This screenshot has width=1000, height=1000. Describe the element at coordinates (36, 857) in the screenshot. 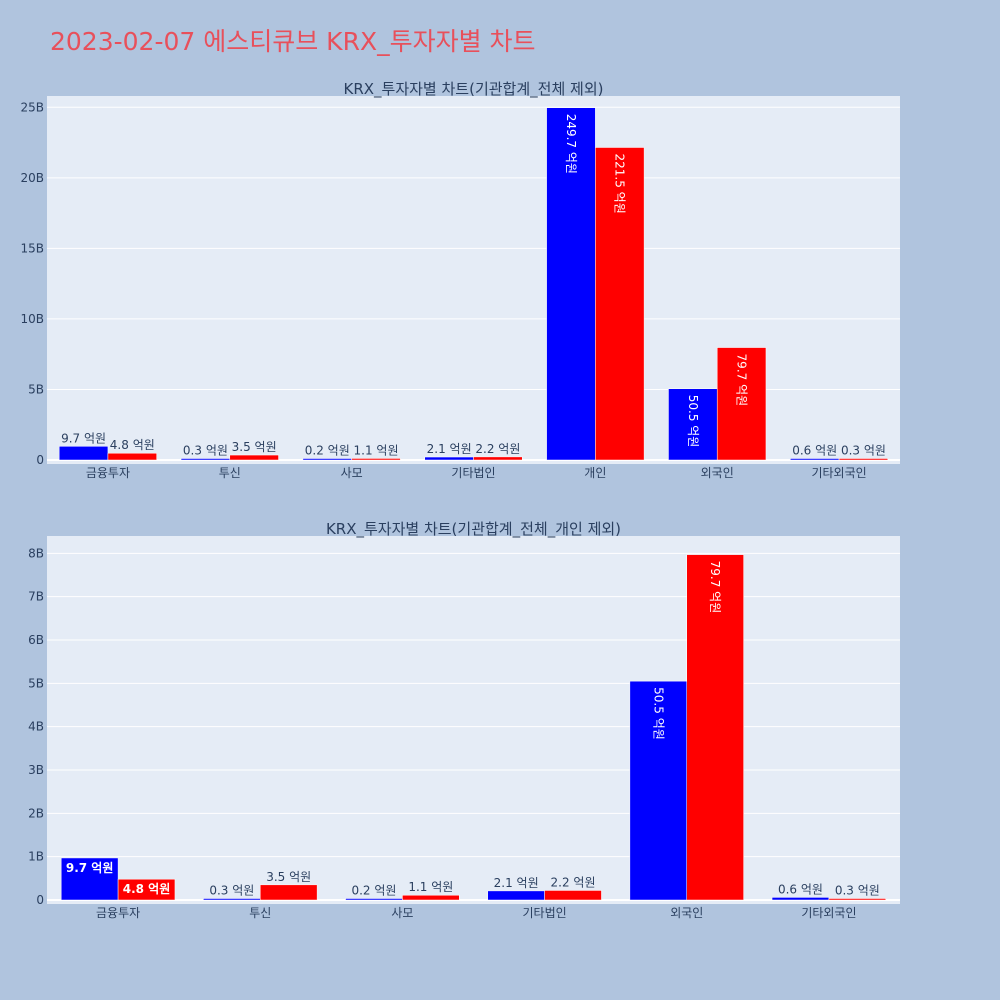

I see `y-tick-label: 1B` at that location.